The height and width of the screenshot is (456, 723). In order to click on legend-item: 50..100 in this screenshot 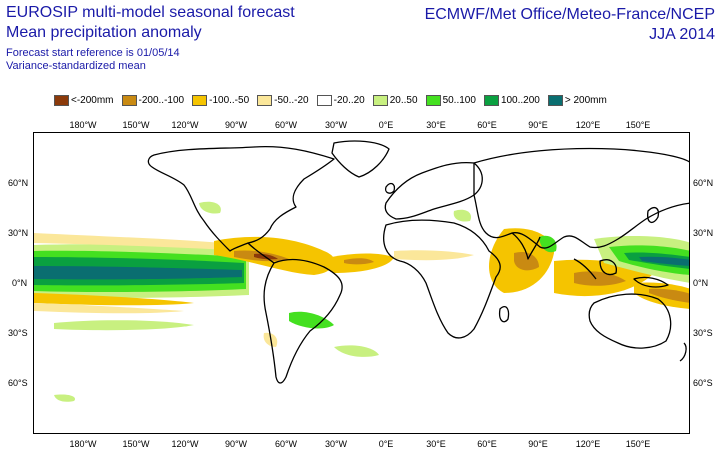, I will do `click(450, 100)`.